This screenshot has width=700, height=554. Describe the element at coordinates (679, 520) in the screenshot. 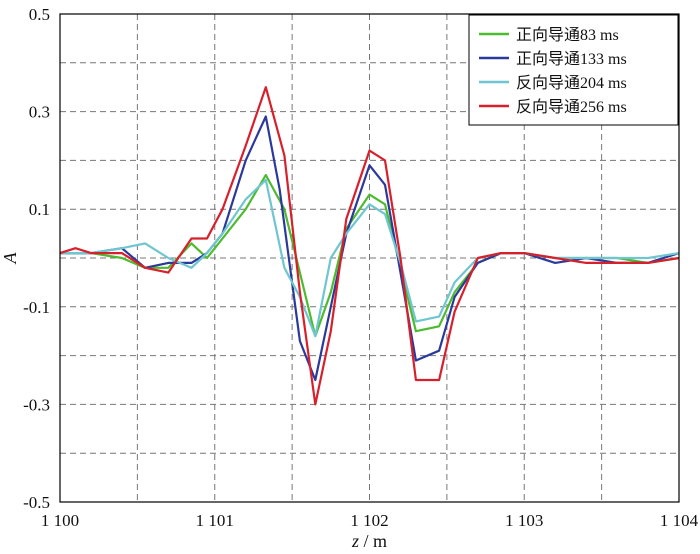

I see `x-tick-label: 1 104` at that location.